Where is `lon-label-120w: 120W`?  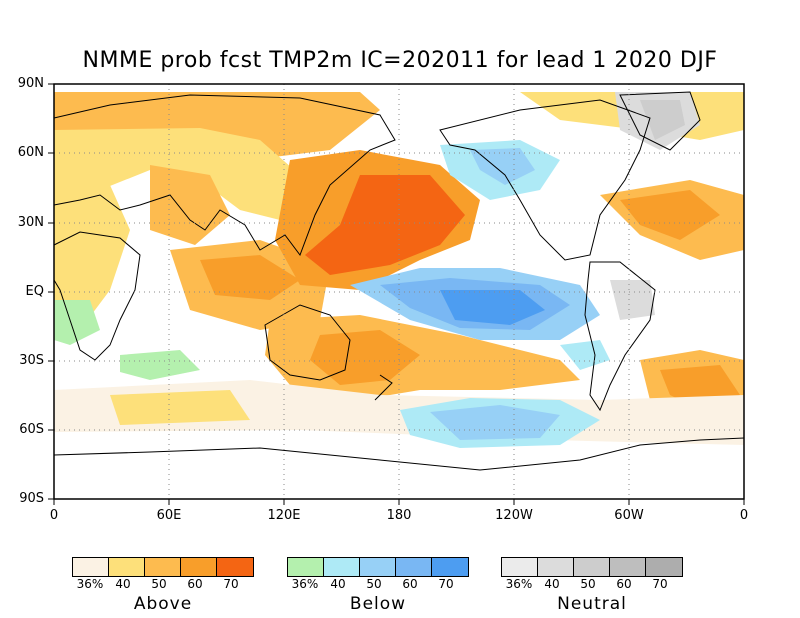
lon-label-120w: 120W is located at coordinates (514, 515).